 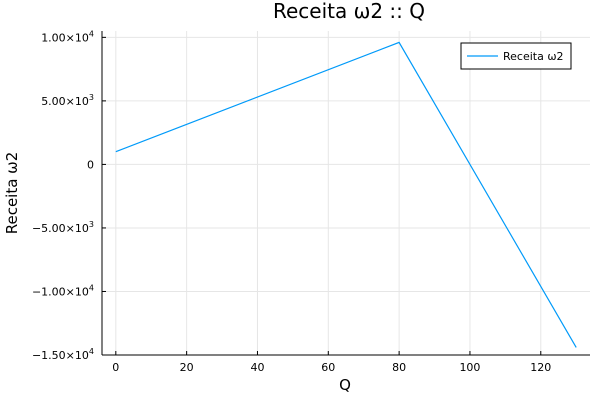 What do you see at coordinates (90, 164) in the screenshot?
I see `y-tick-label: 0` at bounding box center [90, 164].